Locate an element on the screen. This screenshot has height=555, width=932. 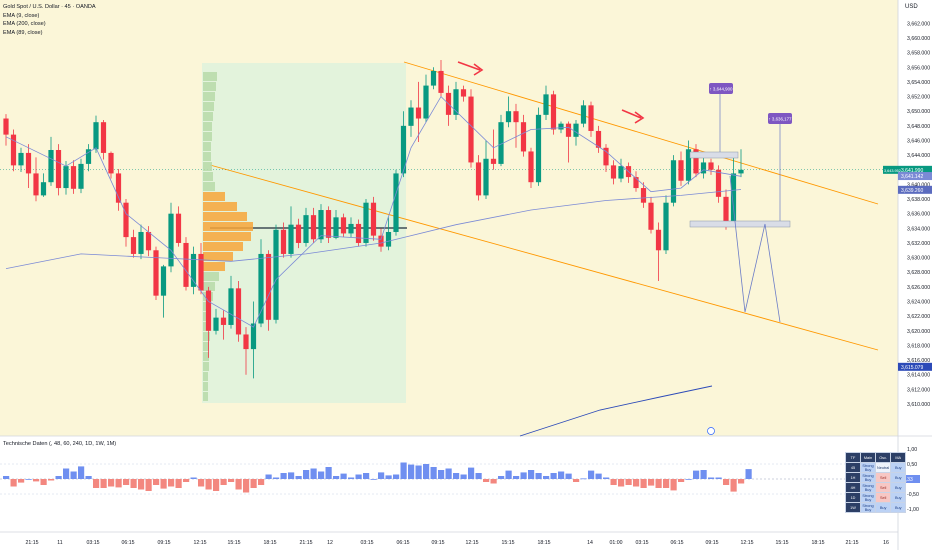
price-tick-label: 3,650.000 is located at coordinates (918, 112).